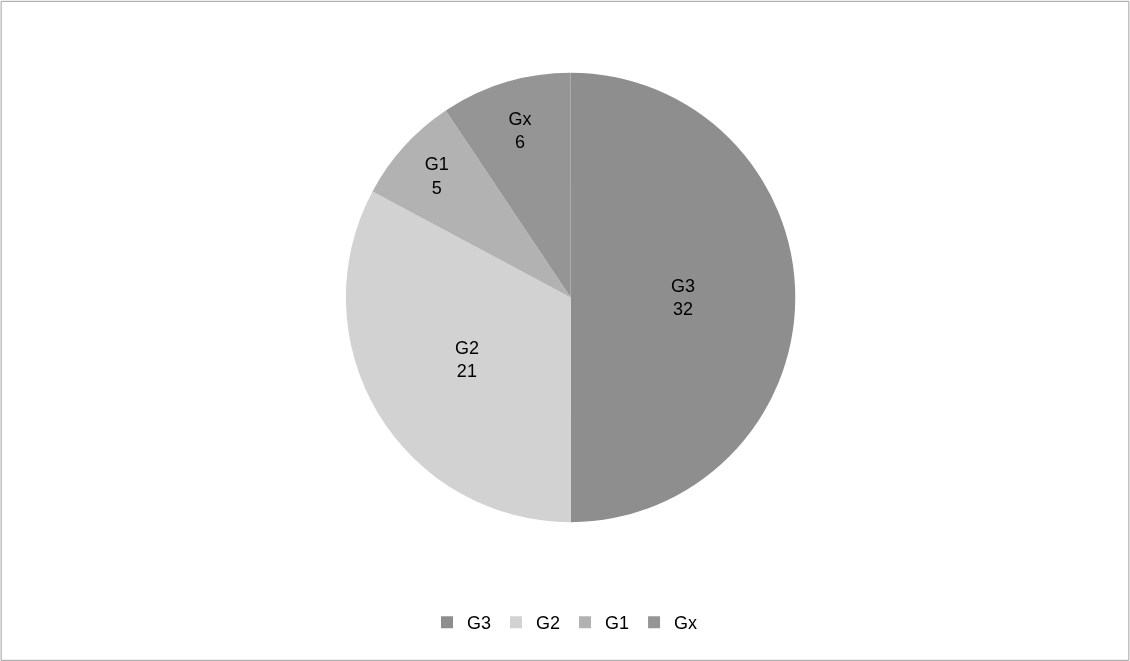  What do you see at coordinates (466, 347) in the screenshot?
I see `slice-label: G2` at bounding box center [466, 347].